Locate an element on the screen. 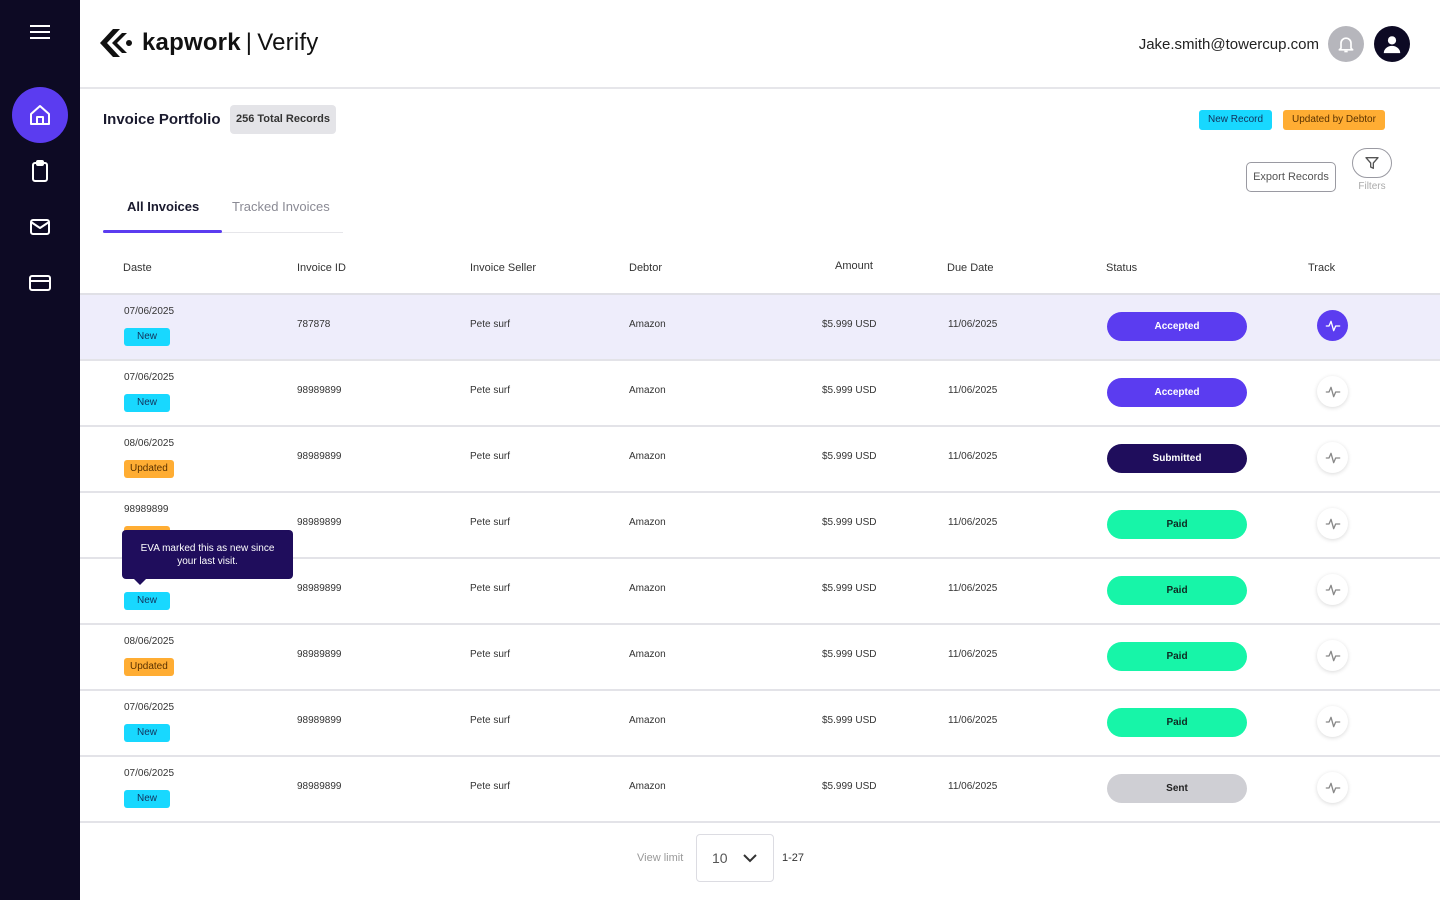  row-date: 98989899 is located at coordinates (146, 509).